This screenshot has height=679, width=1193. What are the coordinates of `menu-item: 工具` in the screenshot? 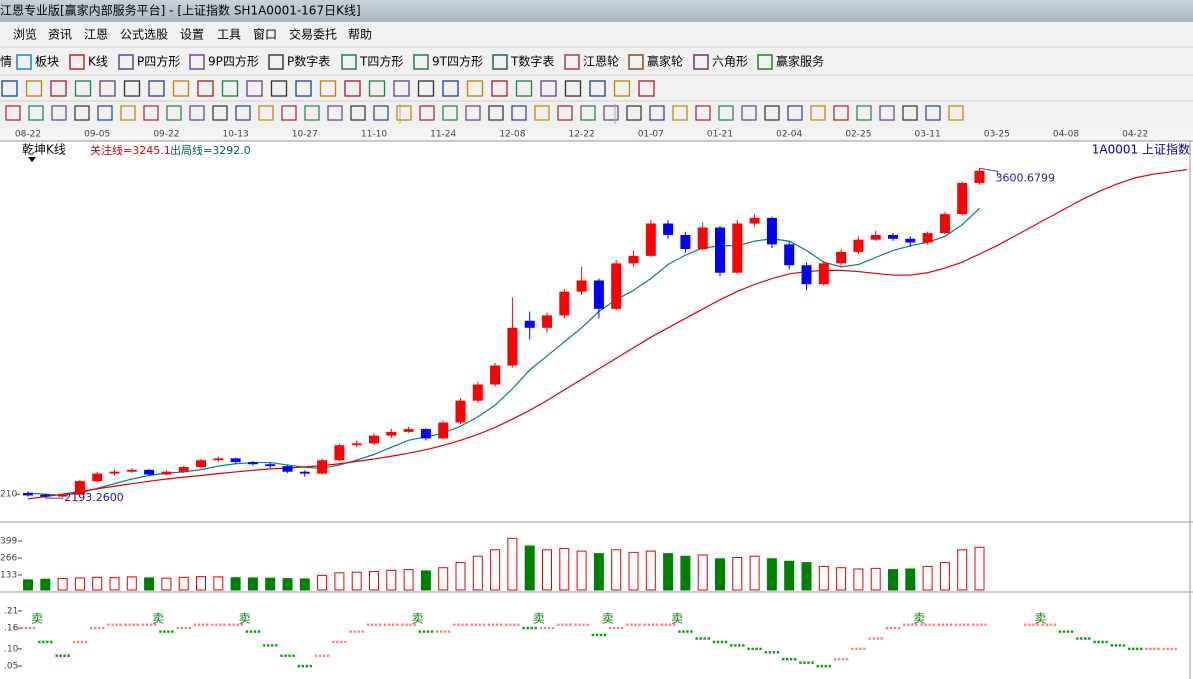 It's located at (229, 35).